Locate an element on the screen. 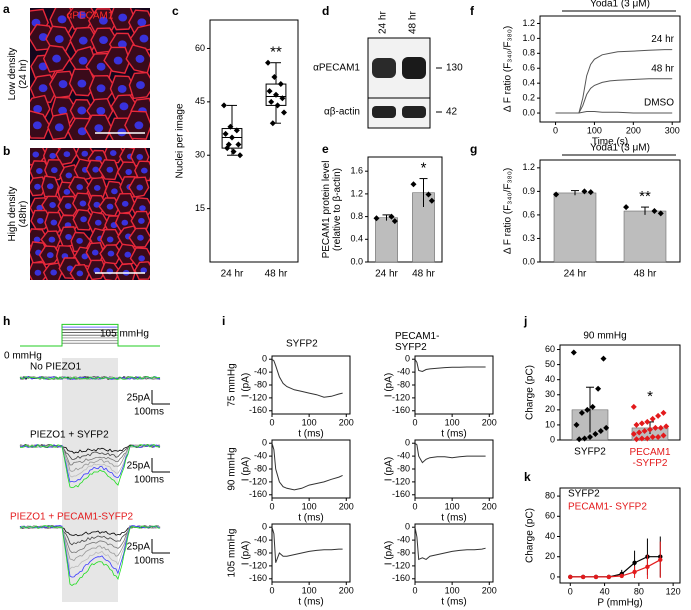 The width and height of the screenshot is (691, 610). row-label: 90 mmHg is located at coordinates (232, 468).